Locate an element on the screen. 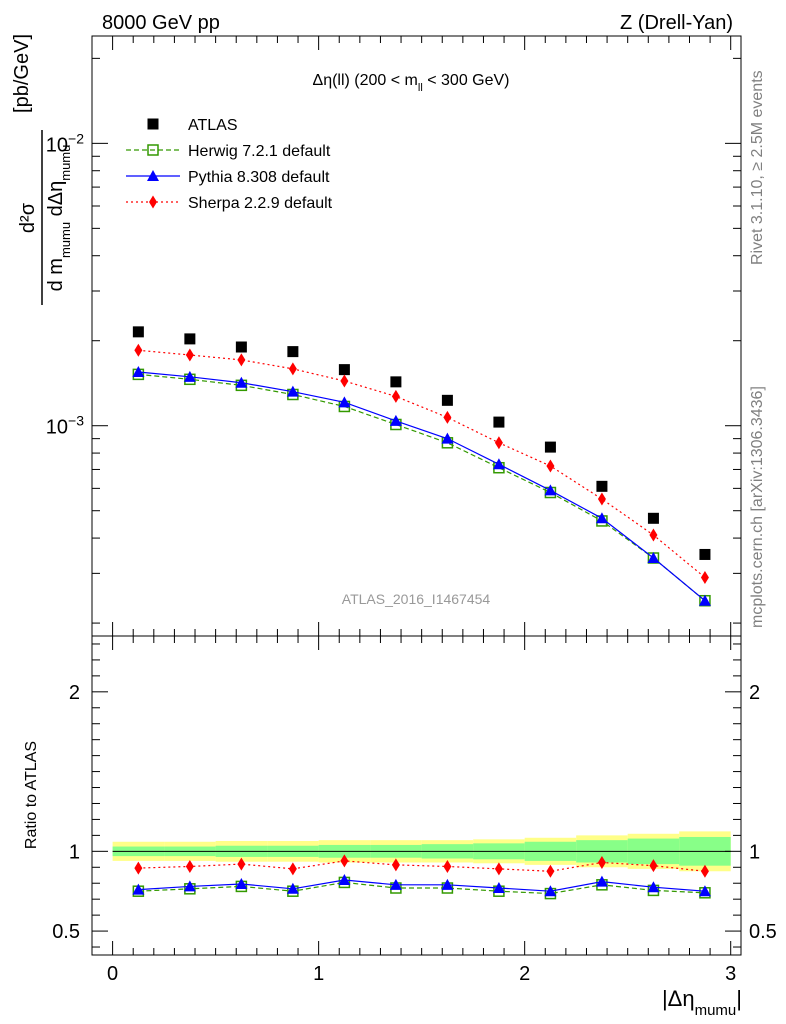  ratio-series-herwig is located at coordinates (421, 888).